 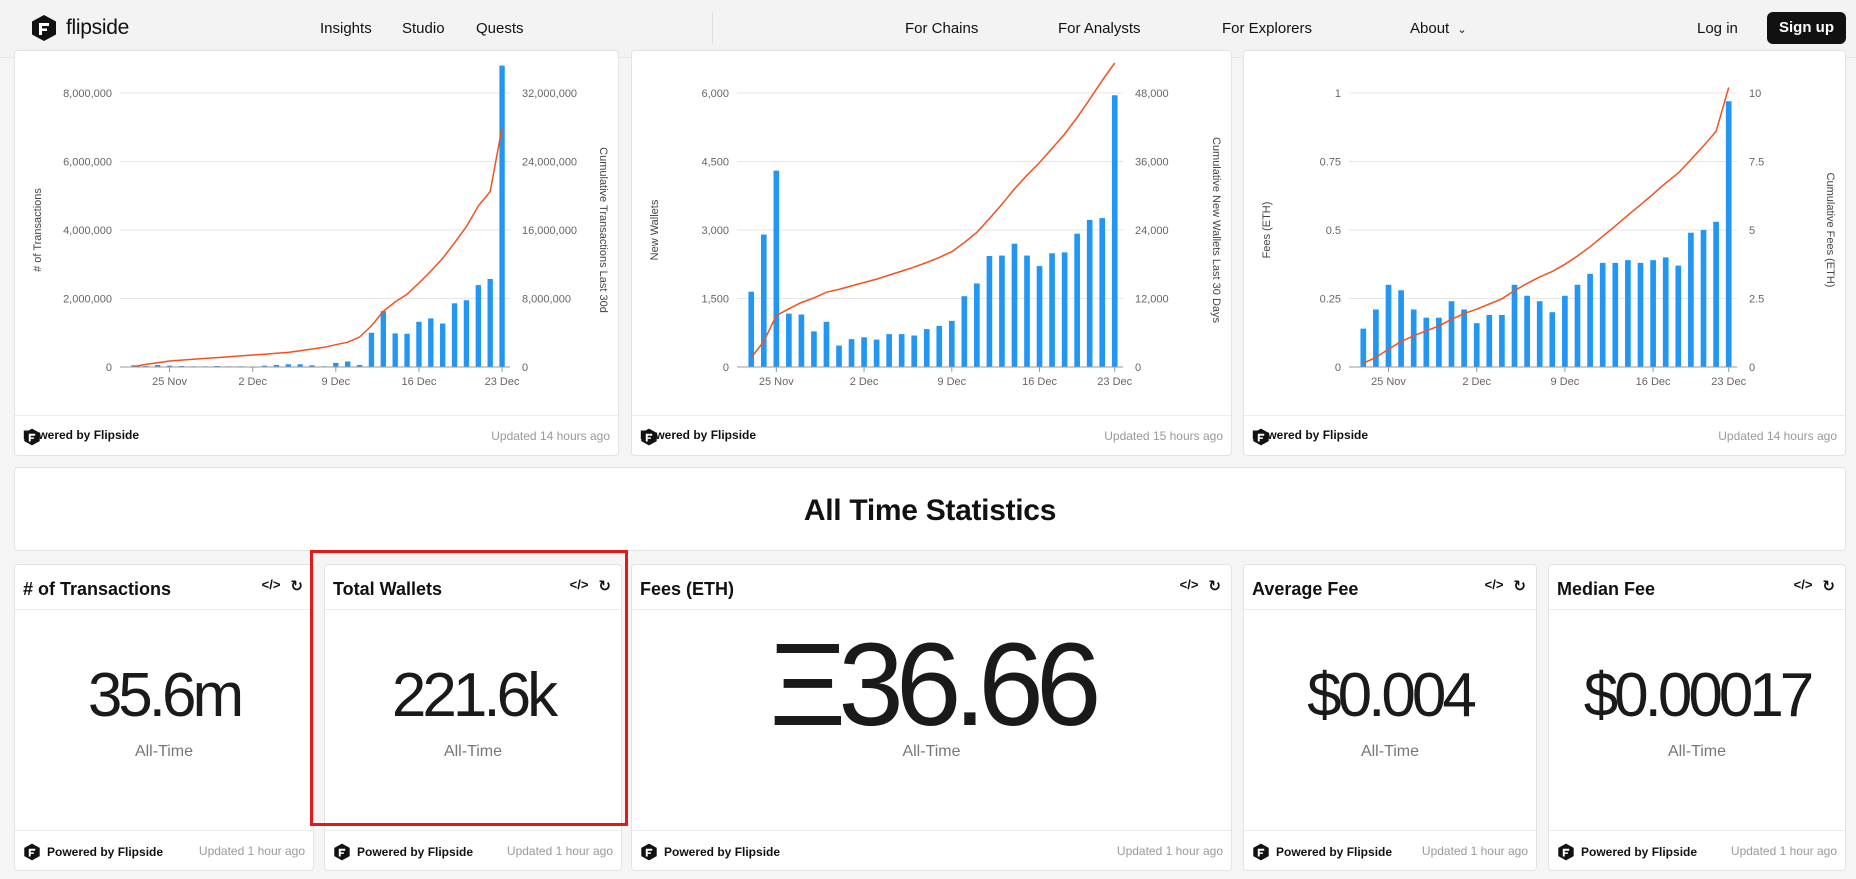 I want to click on series-line, so click(x=1546, y=225).